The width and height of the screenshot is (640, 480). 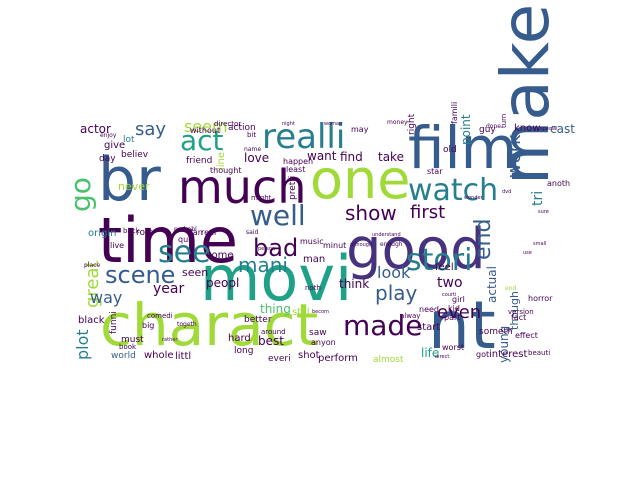 What do you see at coordinates (427, 212) in the screenshot?
I see `word-first: first` at bounding box center [427, 212].